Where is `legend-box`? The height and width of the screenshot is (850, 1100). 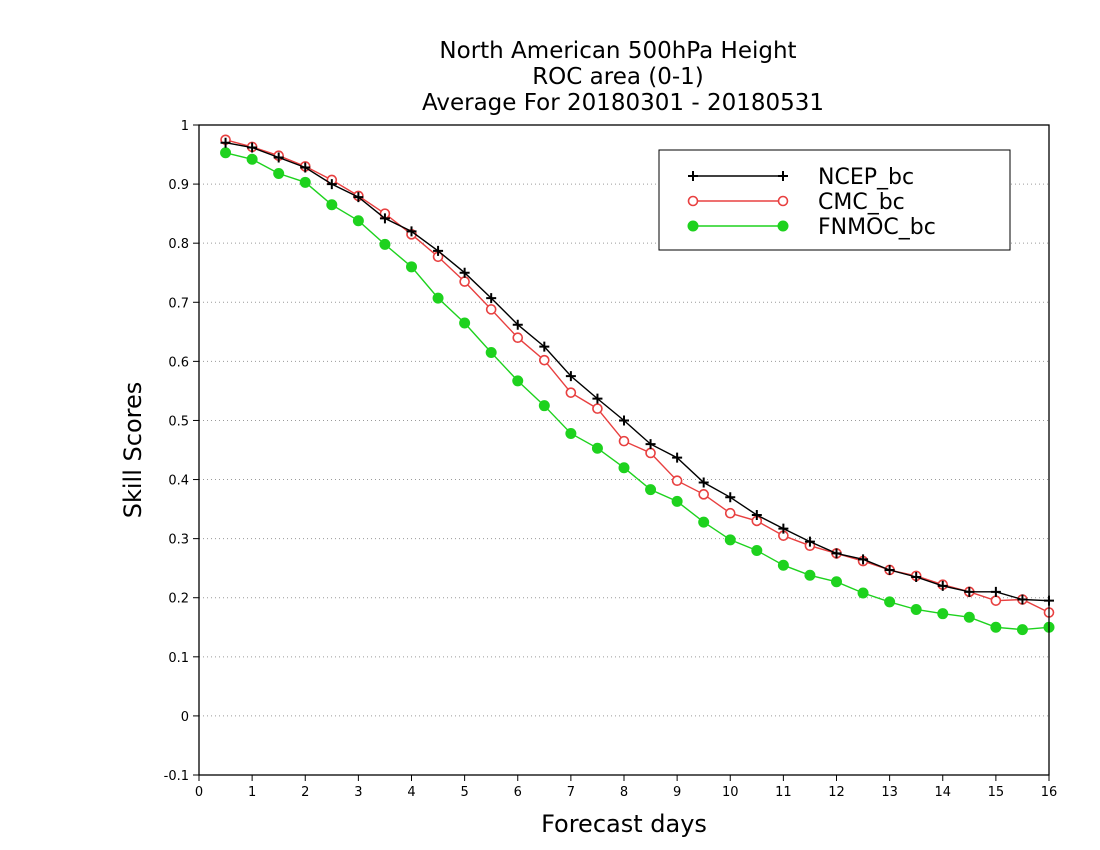
legend-box is located at coordinates (834, 200).